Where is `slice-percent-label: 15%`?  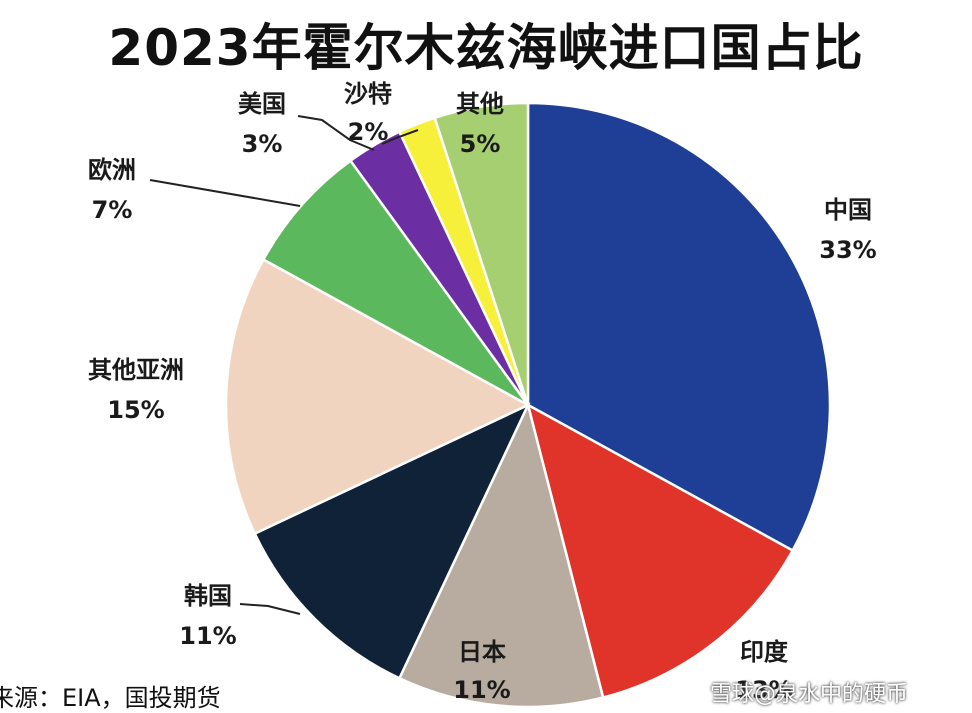
slice-percent-label: 15% is located at coordinates (135, 410).